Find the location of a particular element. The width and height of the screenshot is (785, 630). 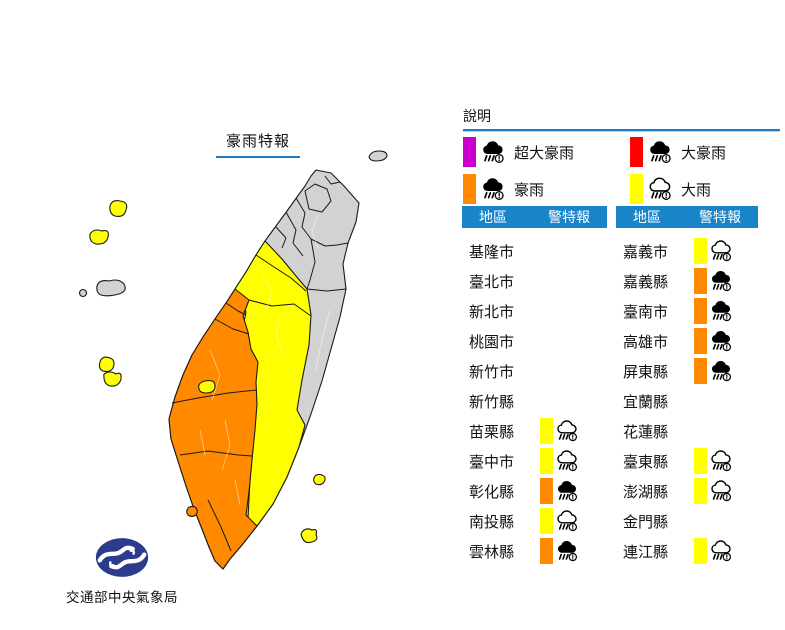

region-name: 臺南市 is located at coordinates (646, 312).